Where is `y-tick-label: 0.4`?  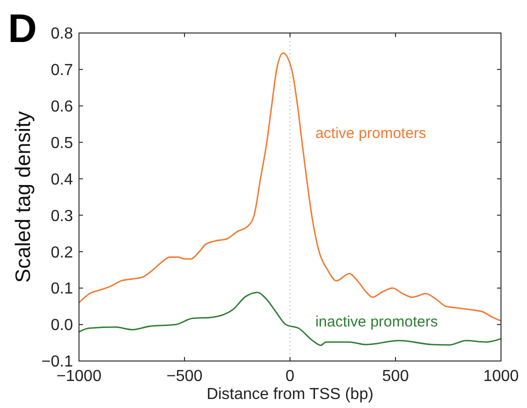
y-tick-label: 0.4 is located at coordinates (62, 179).